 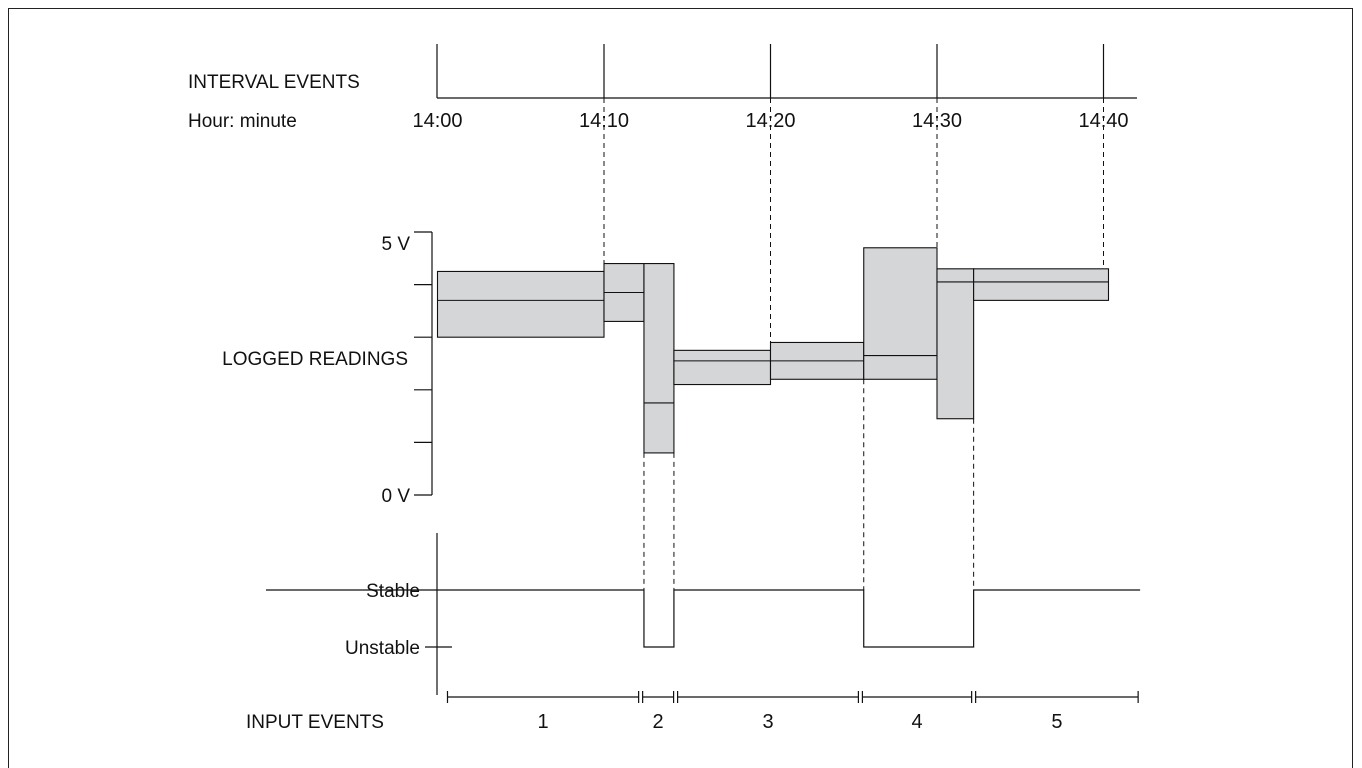 I want to click on unstable-label: Unstable, so click(x=382, y=648).